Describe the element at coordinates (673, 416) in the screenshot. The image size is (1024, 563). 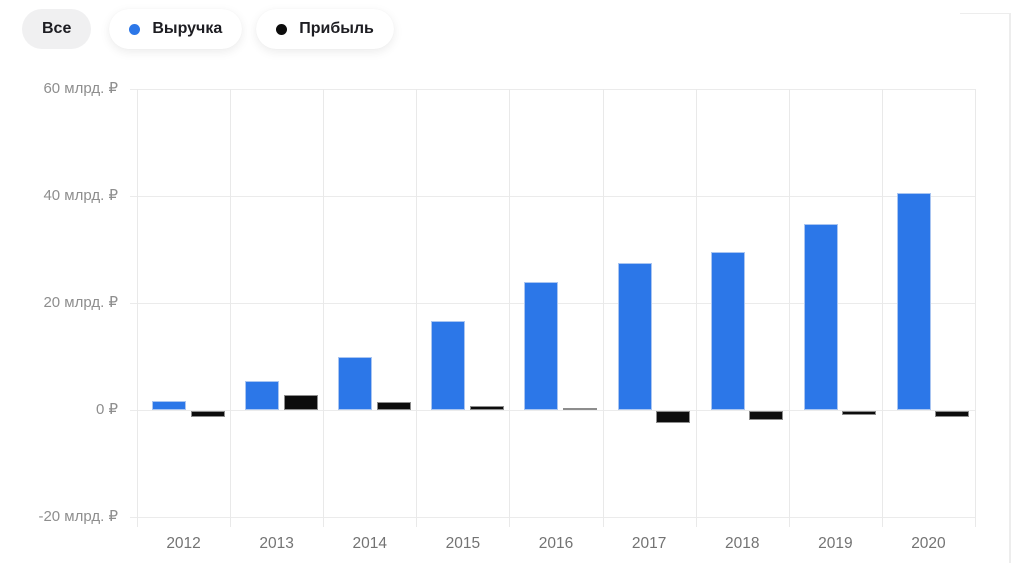
I see `profit-bar-2017` at that location.